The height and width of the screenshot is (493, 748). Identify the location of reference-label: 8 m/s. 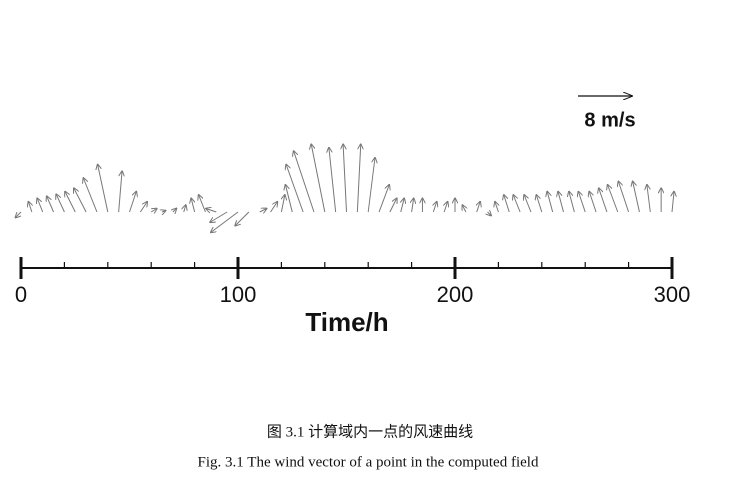
(609, 120).